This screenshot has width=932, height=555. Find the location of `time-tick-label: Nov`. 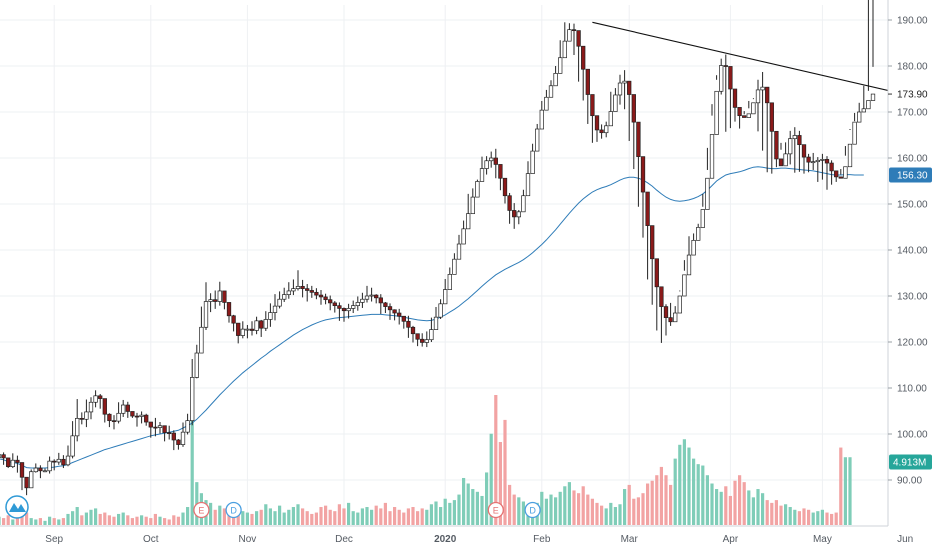

time-tick-label: Nov is located at coordinates (248, 539).